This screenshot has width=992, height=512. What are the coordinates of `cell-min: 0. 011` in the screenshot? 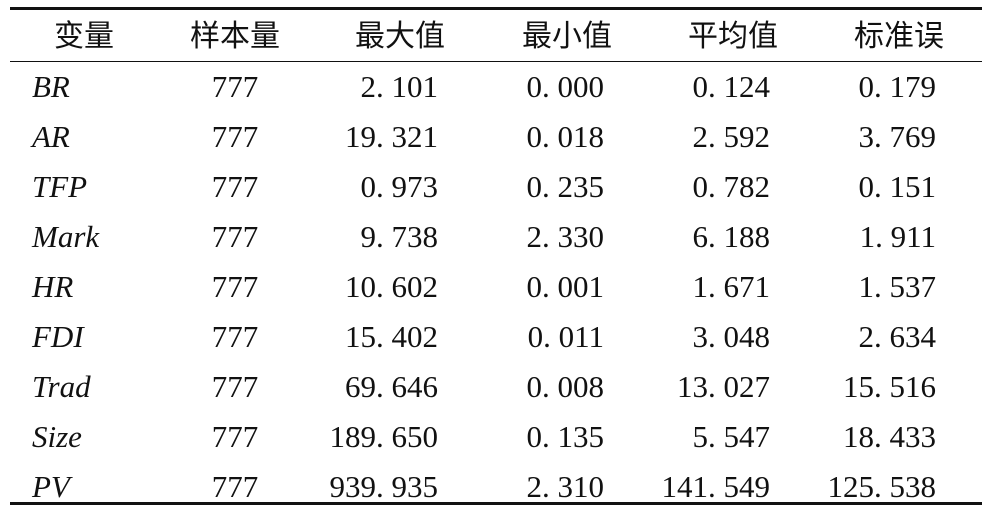 It's located at (565, 336).